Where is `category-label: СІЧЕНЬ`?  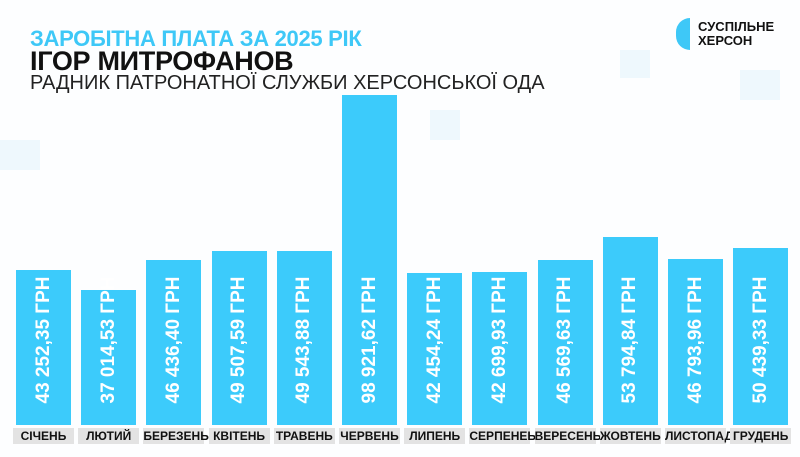 category-label: СІЧЕНЬ is located at coordinates (43, 436).